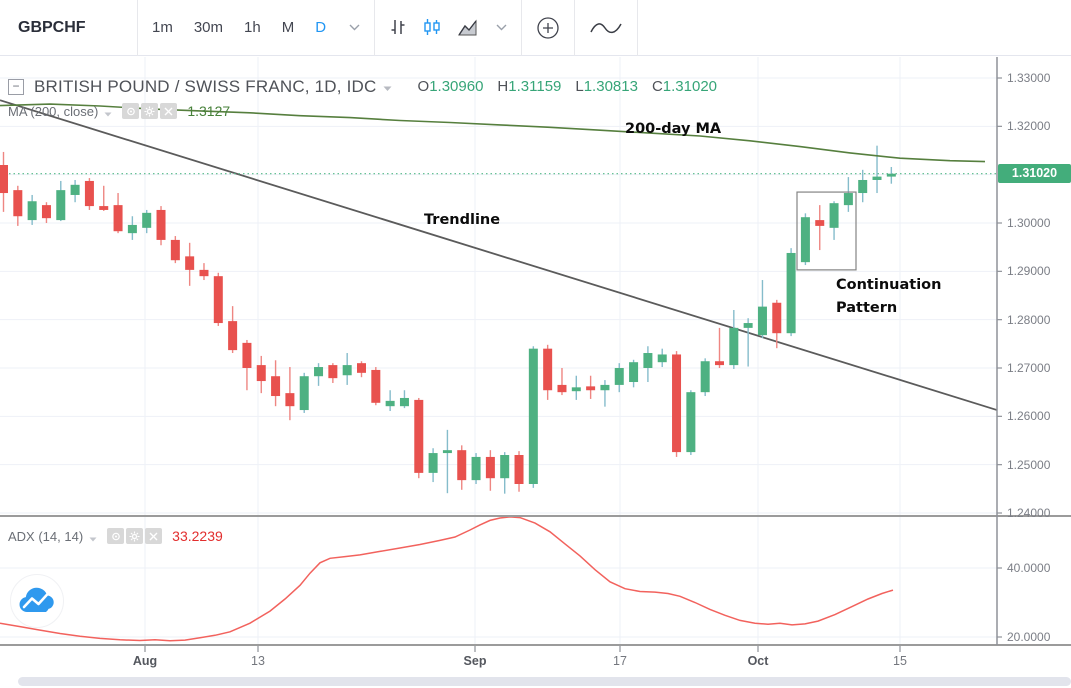 The image size is (1071, 688). I want to click on price-axis-label: 1.27000, so click(1029, 368).